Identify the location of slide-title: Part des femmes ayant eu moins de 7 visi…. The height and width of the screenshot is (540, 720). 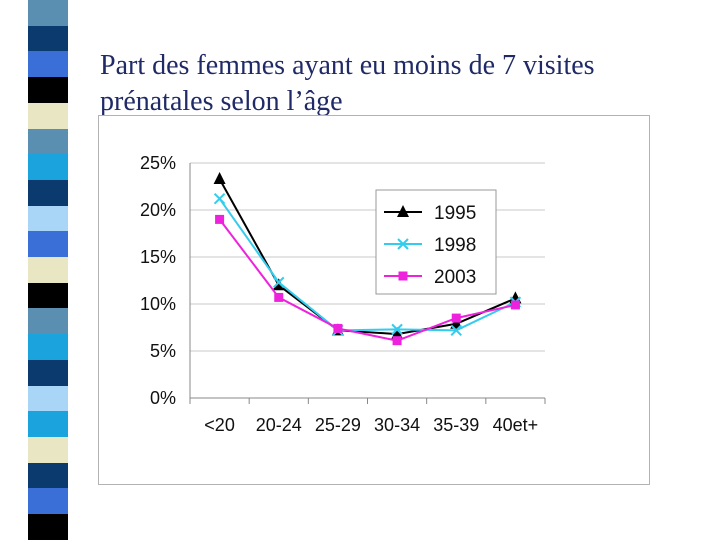
(400, 84).